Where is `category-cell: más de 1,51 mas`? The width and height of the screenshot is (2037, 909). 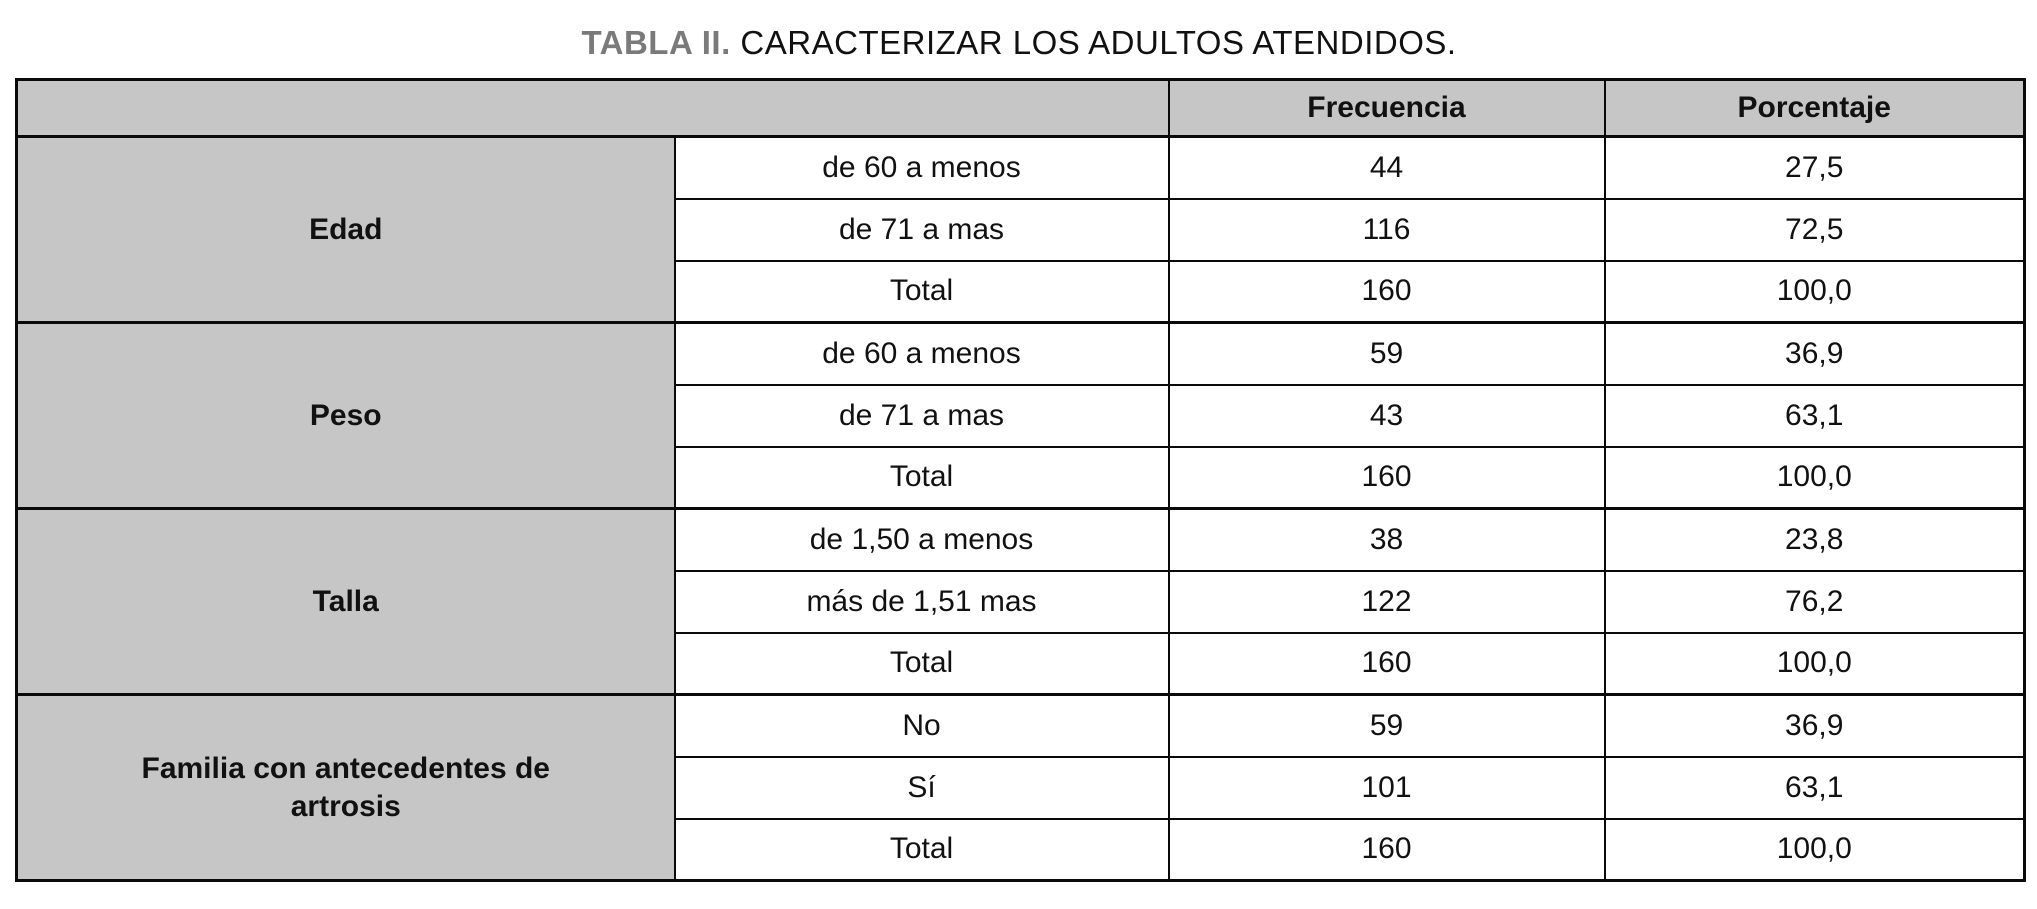 category-cell: más de 1,51 mas is located at coordinates (921, 601).